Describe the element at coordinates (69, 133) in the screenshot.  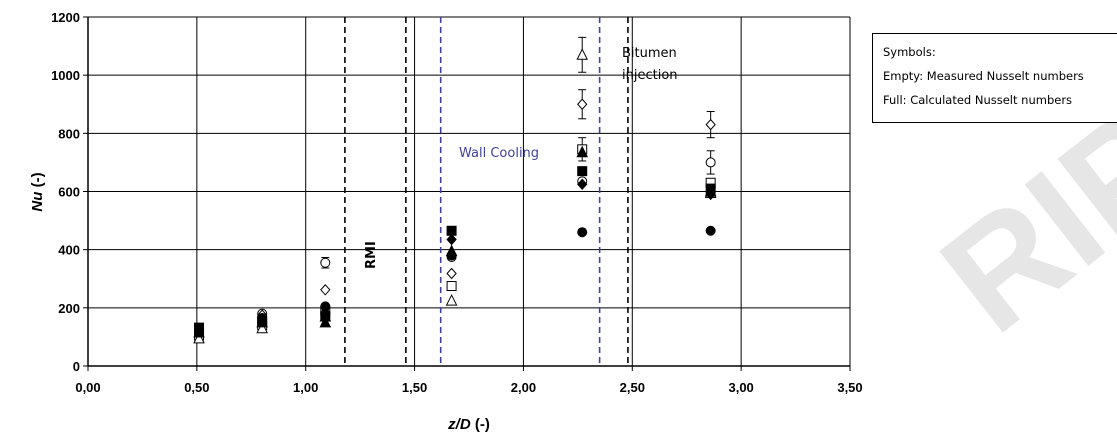
I see `y-tick-label: 800` at that location.